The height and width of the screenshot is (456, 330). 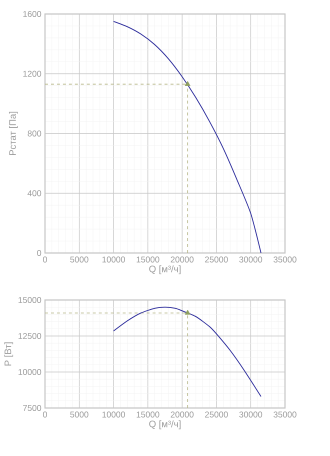 What do you see at coordinates (30, 300) in the screenshot?
I see `y-tick-label: 15000` at bounding box center [30, 300].